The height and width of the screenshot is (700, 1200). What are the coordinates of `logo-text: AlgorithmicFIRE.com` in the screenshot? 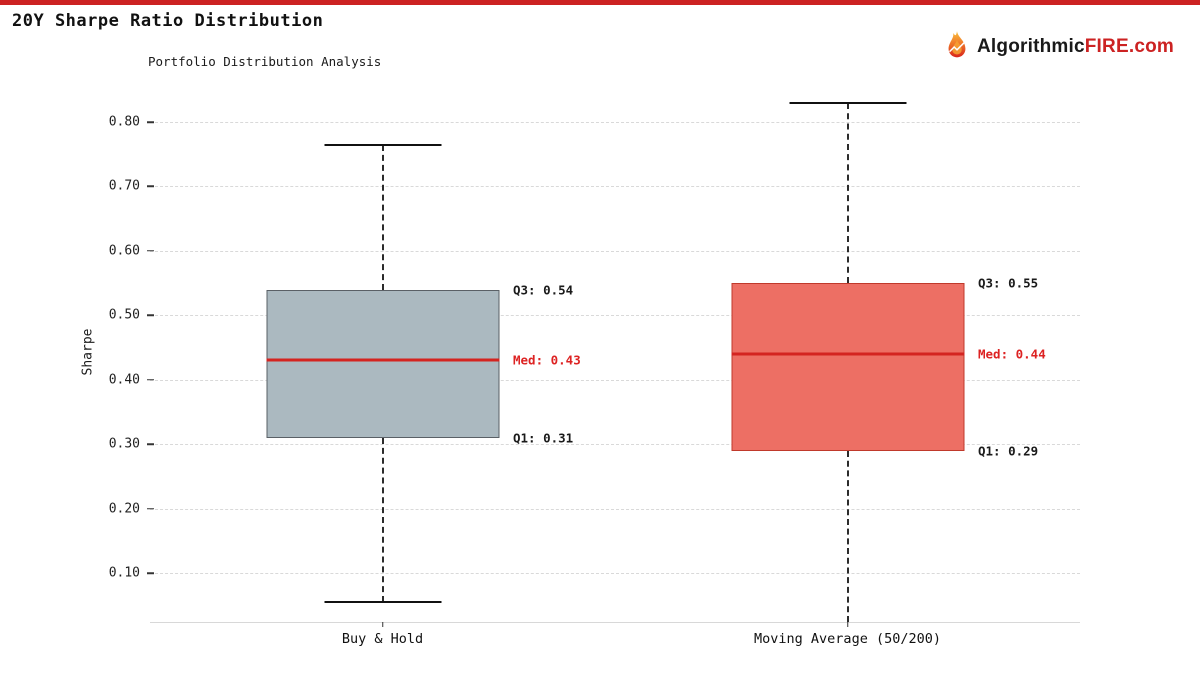 It's located at (1075, 47).